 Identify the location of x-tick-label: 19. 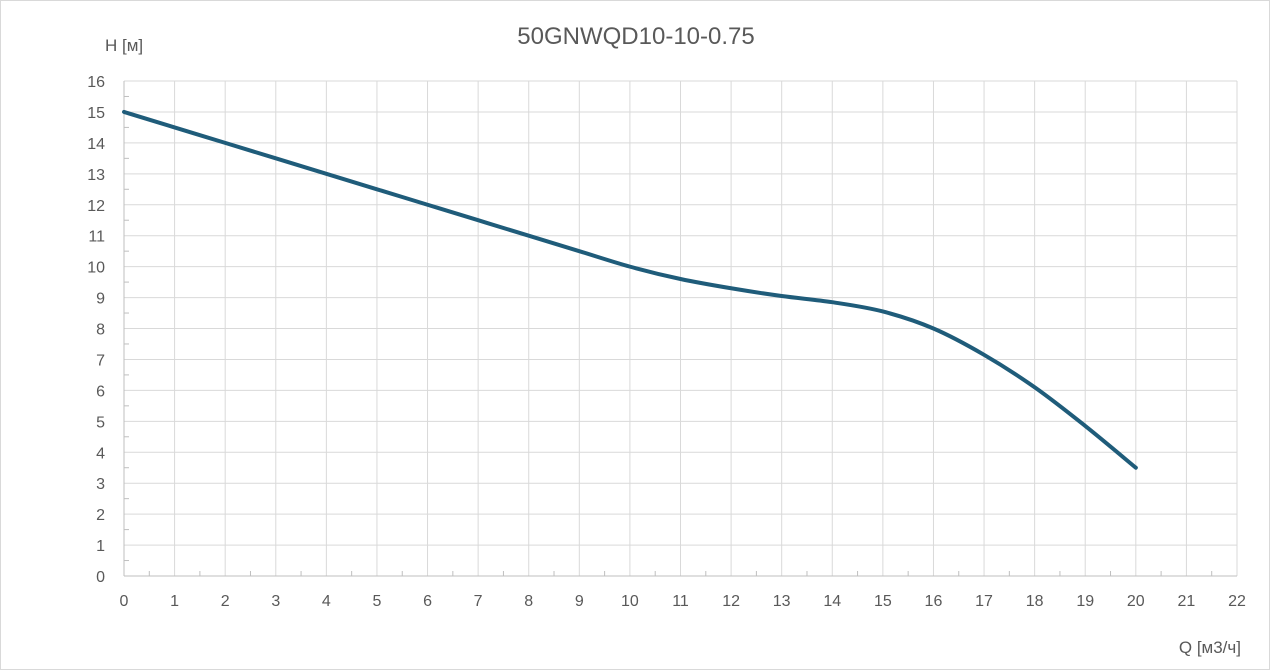
(1085, 601).